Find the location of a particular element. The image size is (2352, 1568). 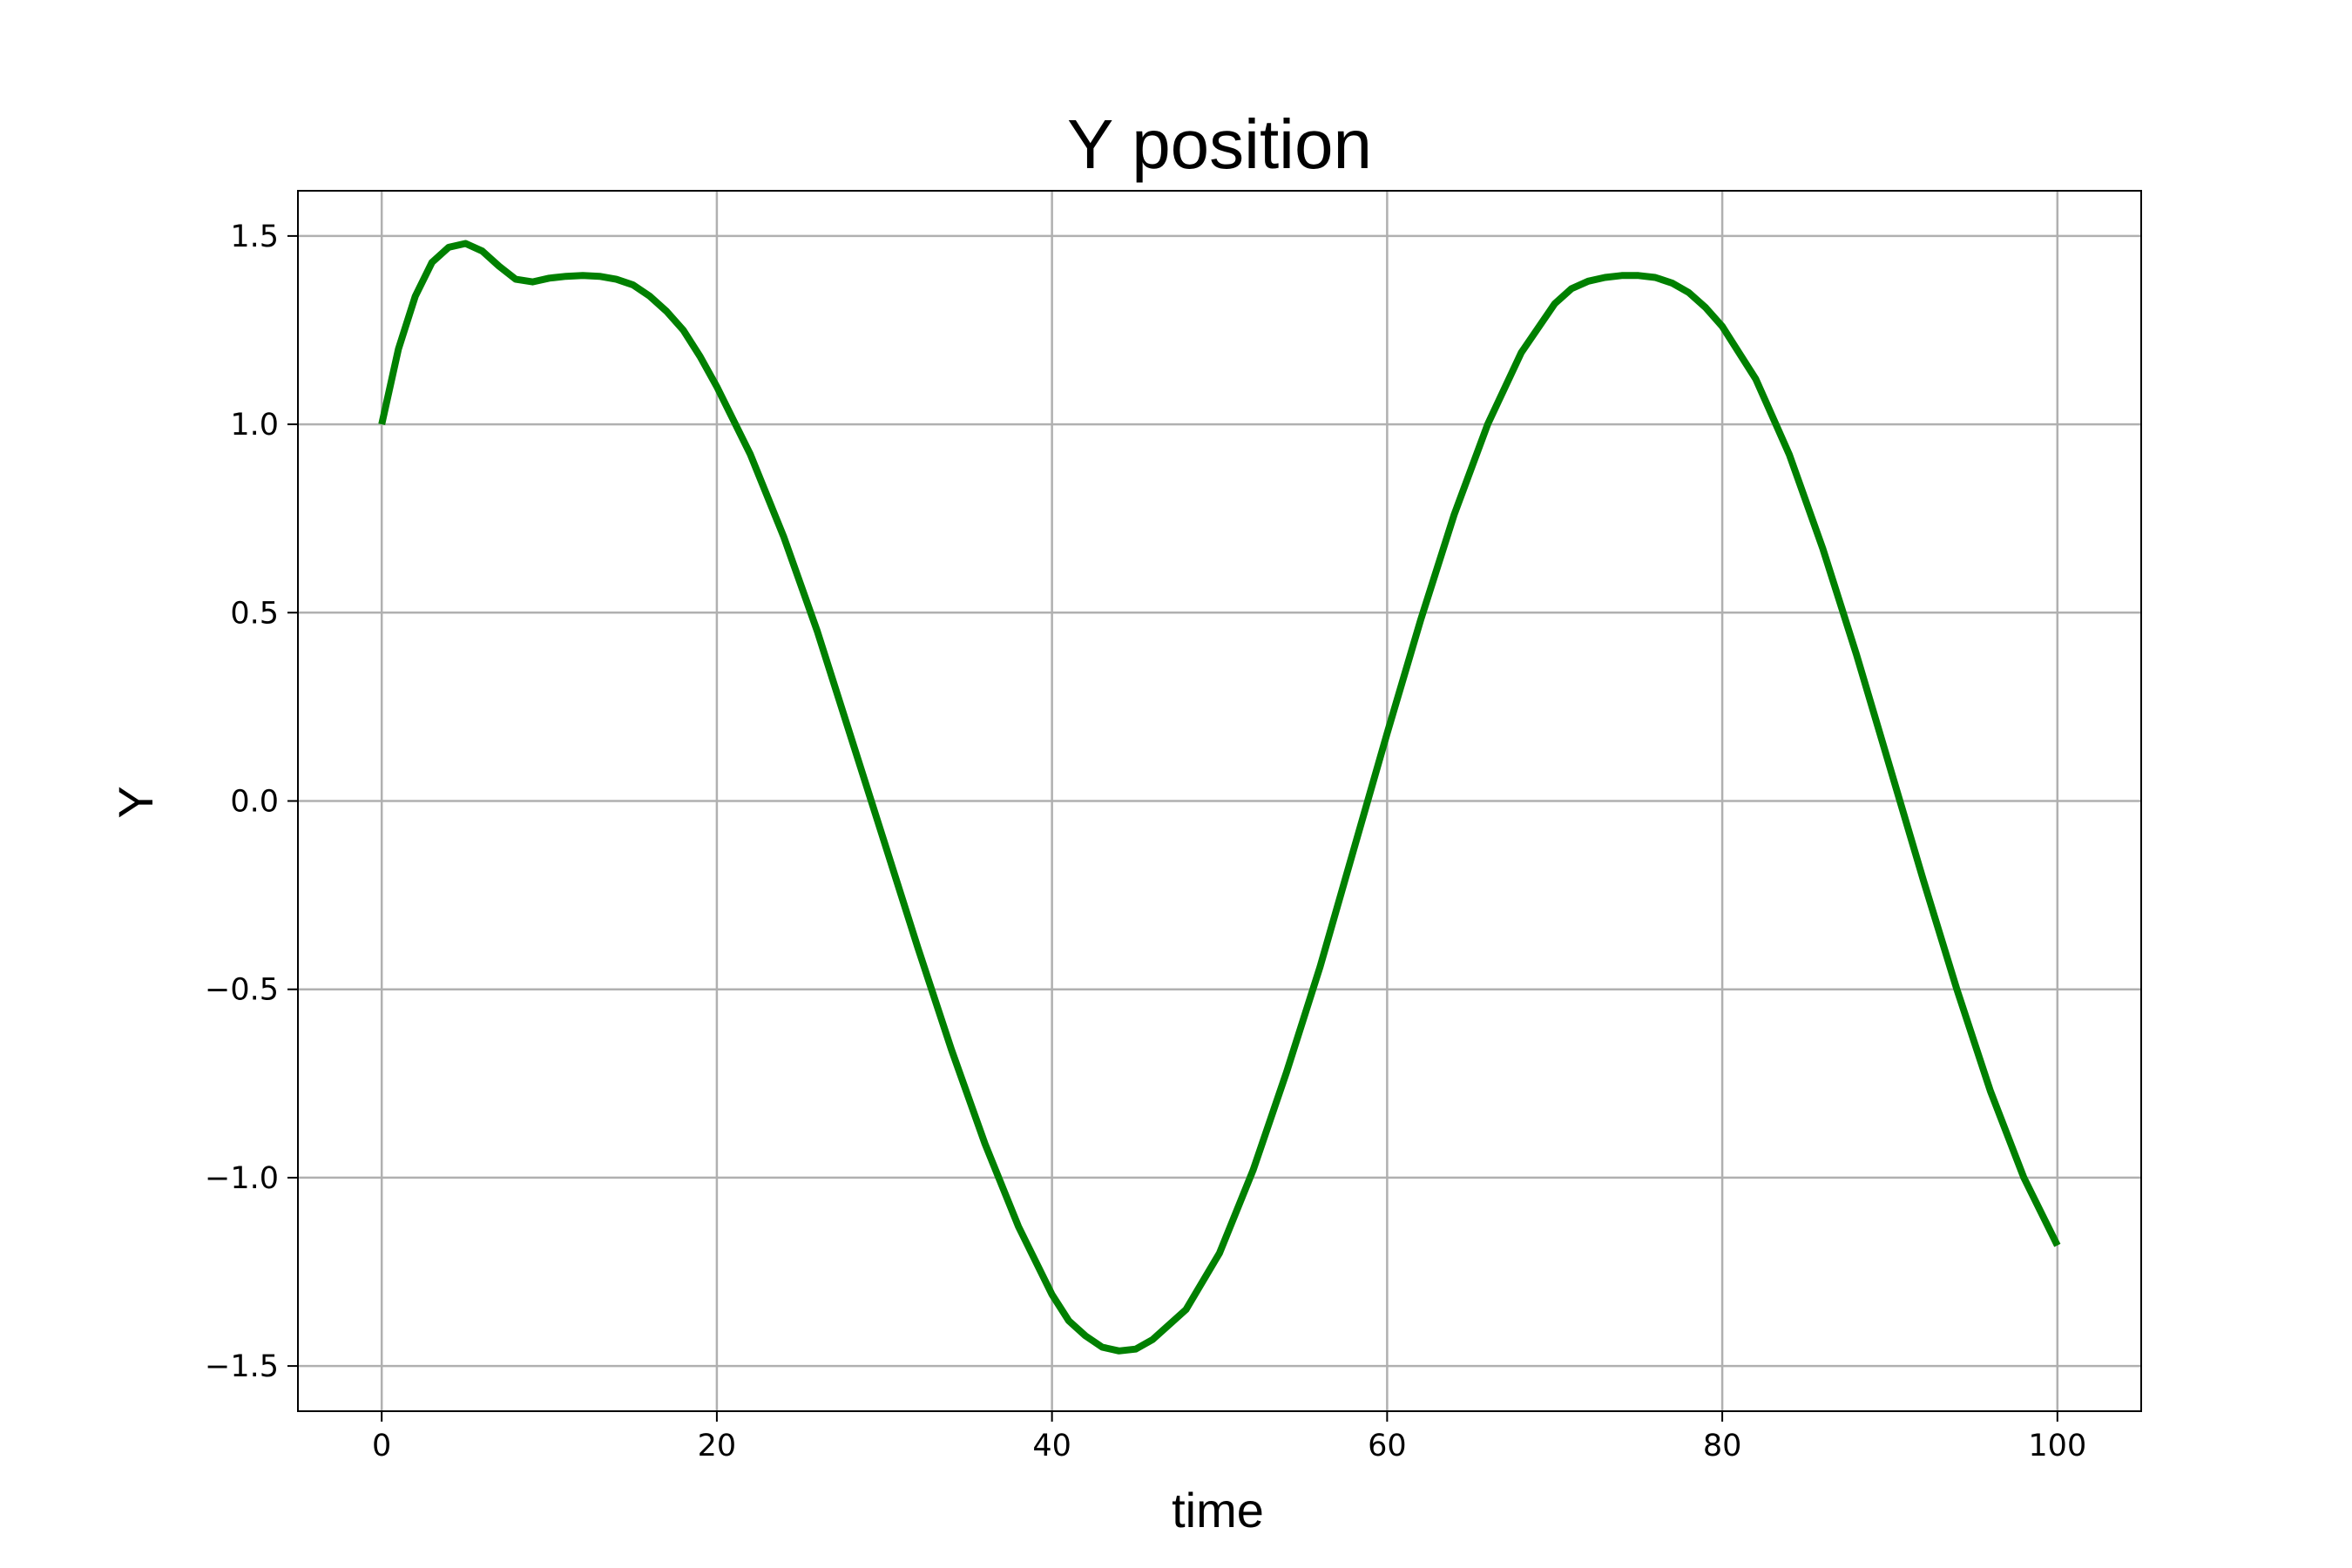

x-tick-label: 100 is located at coordinates (2057, 1446).